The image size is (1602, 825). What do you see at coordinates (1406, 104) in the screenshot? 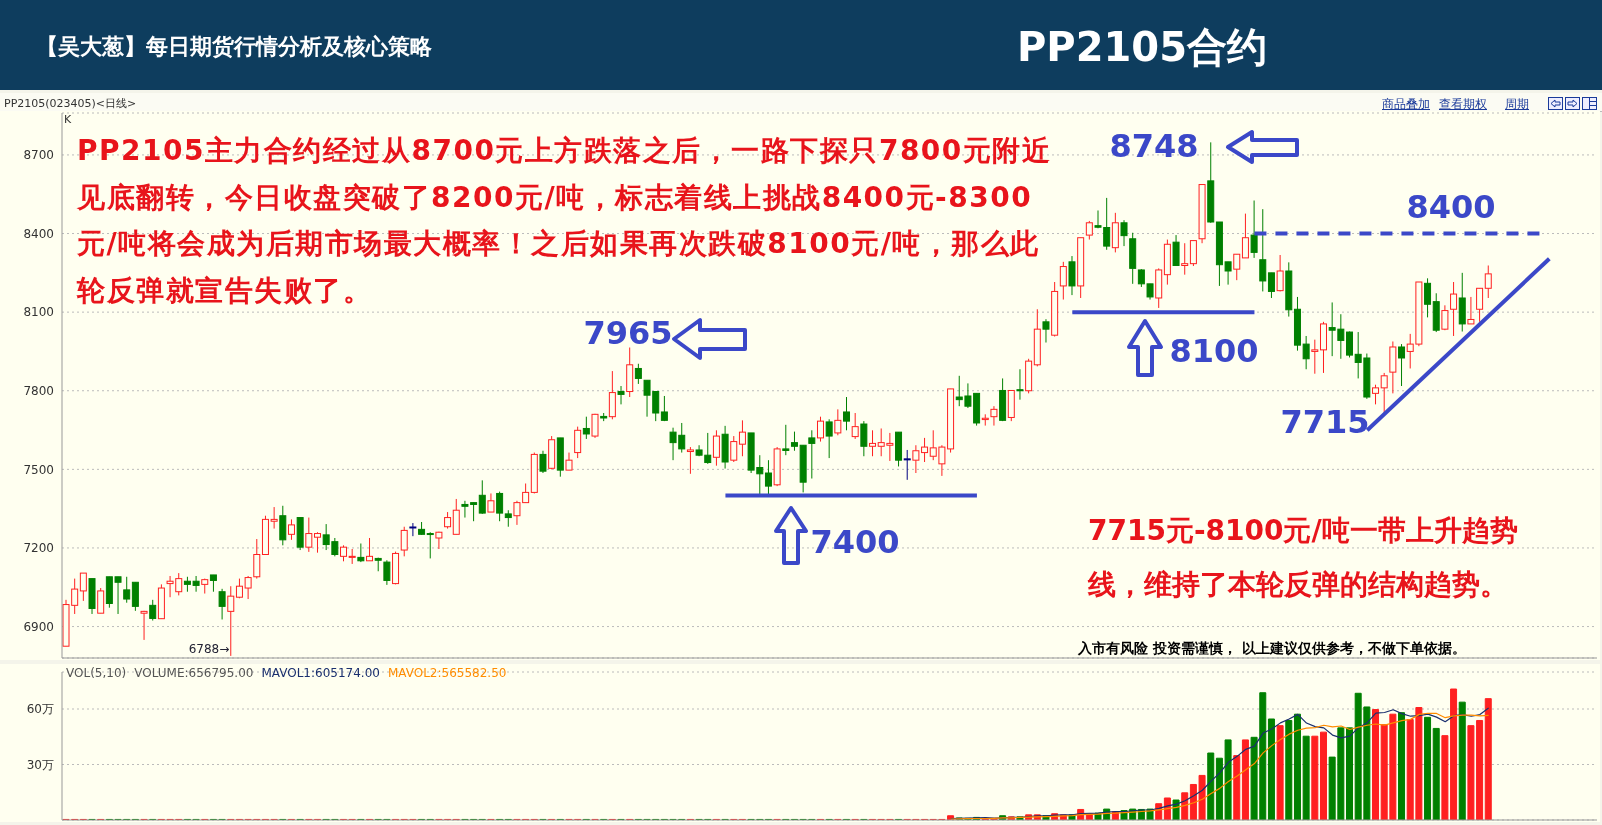
I see `text: 商品叠加` at bounding box center [1406, 104].